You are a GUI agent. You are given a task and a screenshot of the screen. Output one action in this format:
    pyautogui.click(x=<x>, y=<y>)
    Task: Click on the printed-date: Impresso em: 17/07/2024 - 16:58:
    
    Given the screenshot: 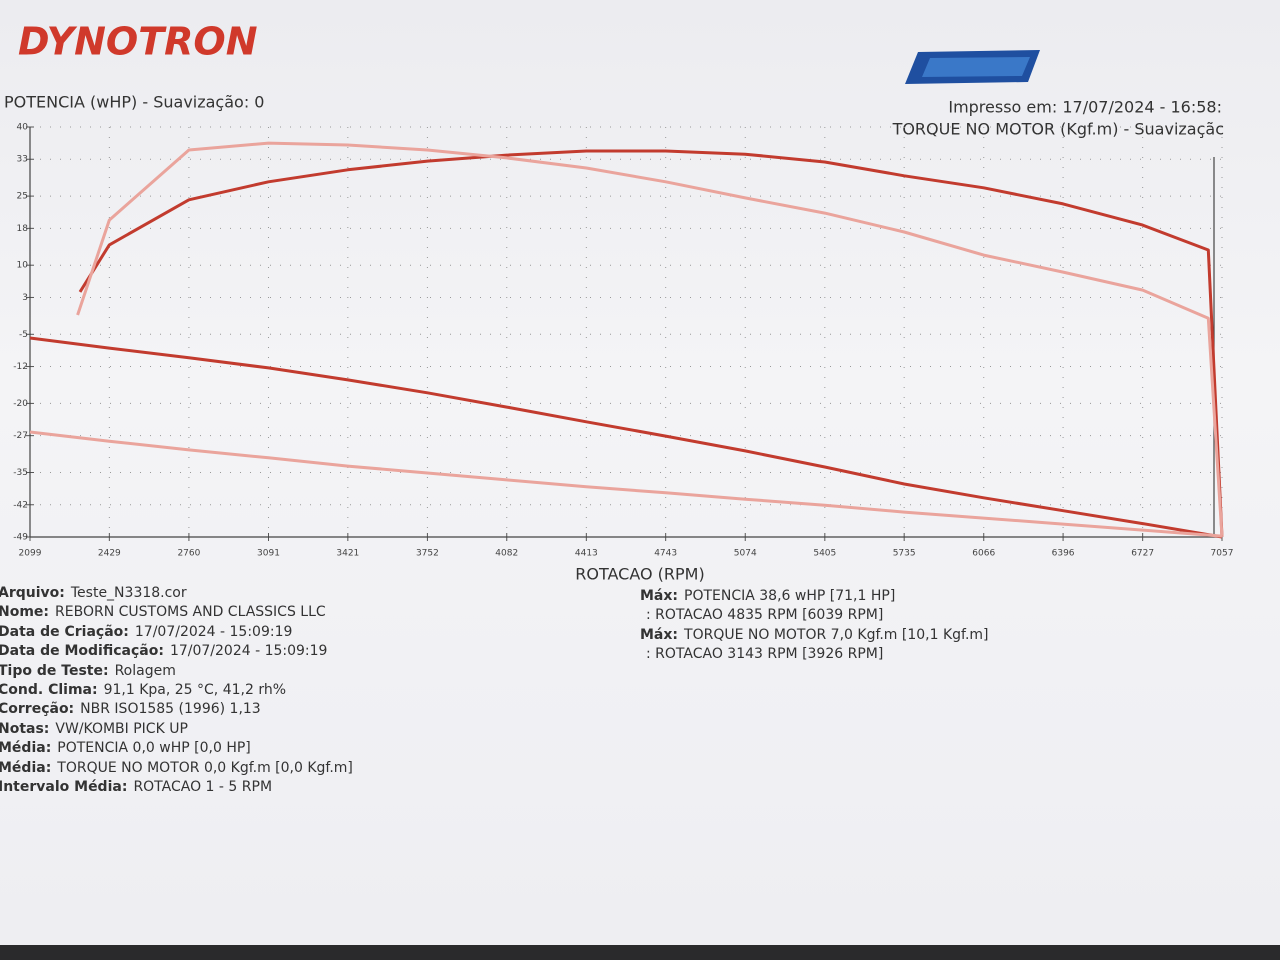 What is the action you would take?
    pyautogui.click(x=1085, y=107)
    